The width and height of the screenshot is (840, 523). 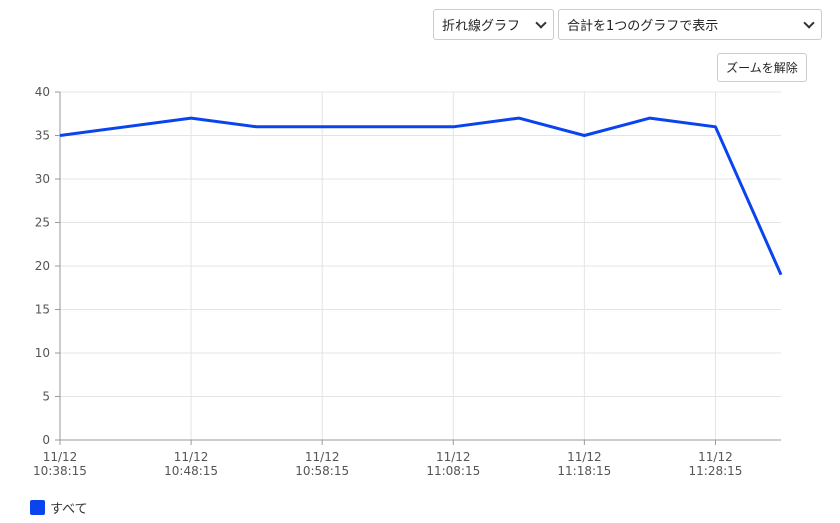 What do you see at coordinates (42, 223) in the screenshot?
I see `y-tick-label: 25` at bounding box center [42, 223].